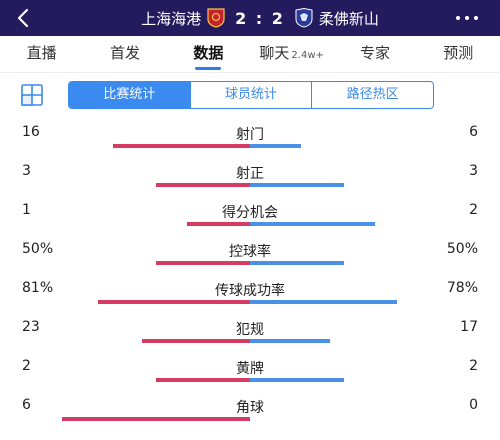  I want to click on tab-experts: 专家, so click(374, 54).